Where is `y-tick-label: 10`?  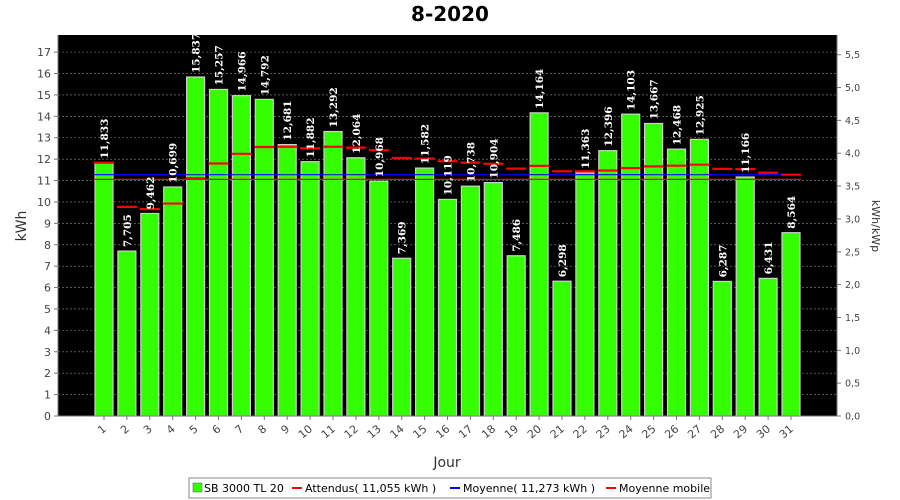
y-tick-label: 10 is located at coordinates (44, 202).